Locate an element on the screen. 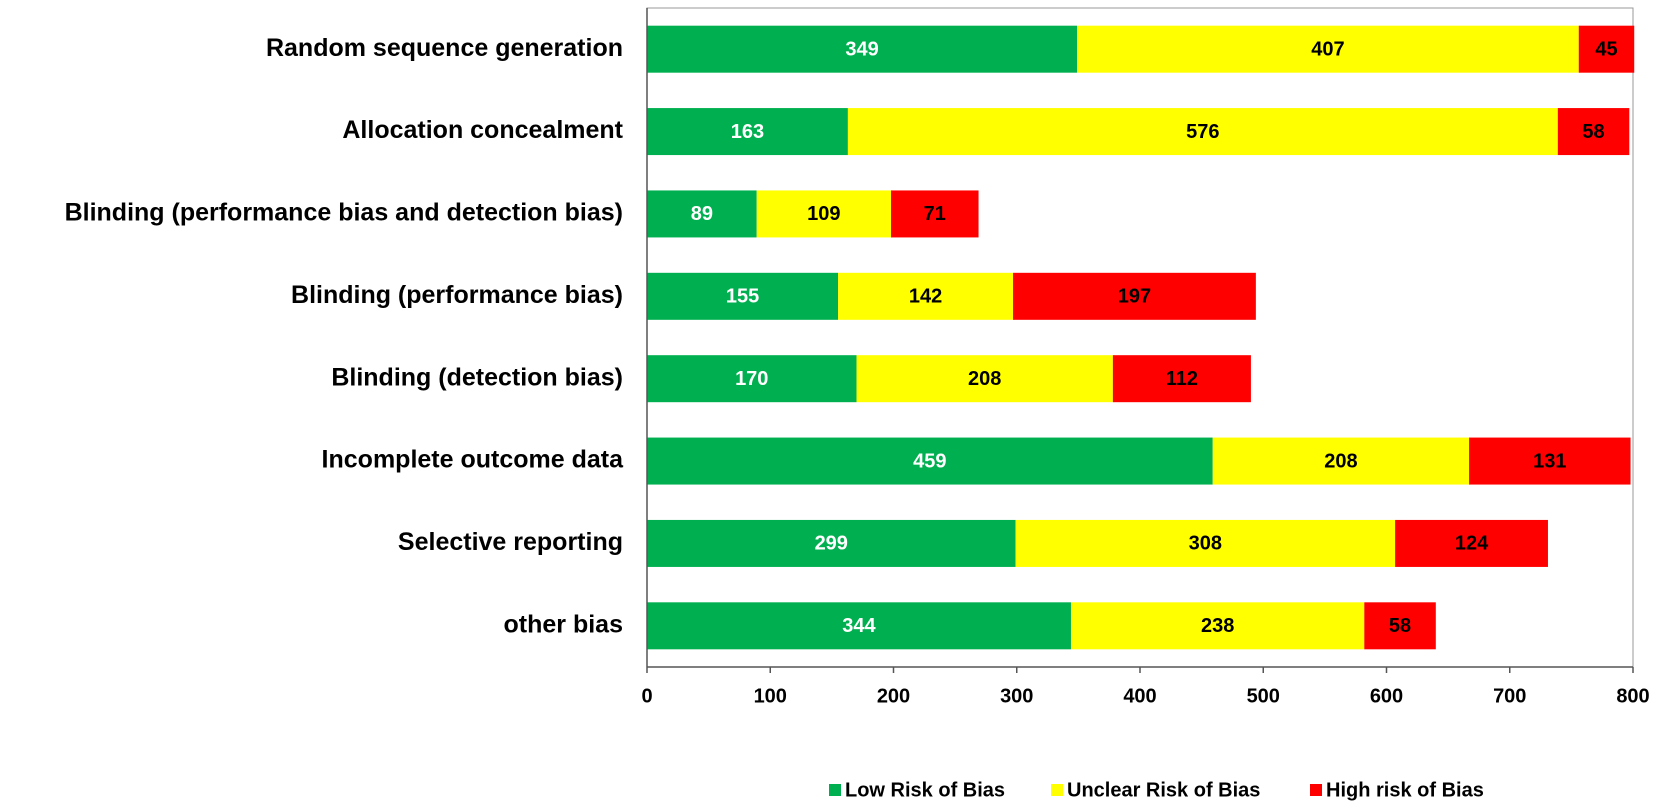 This screenshot has height=804, width=1656. category-label: Allocation concealment is located at coordinates (482, 130).